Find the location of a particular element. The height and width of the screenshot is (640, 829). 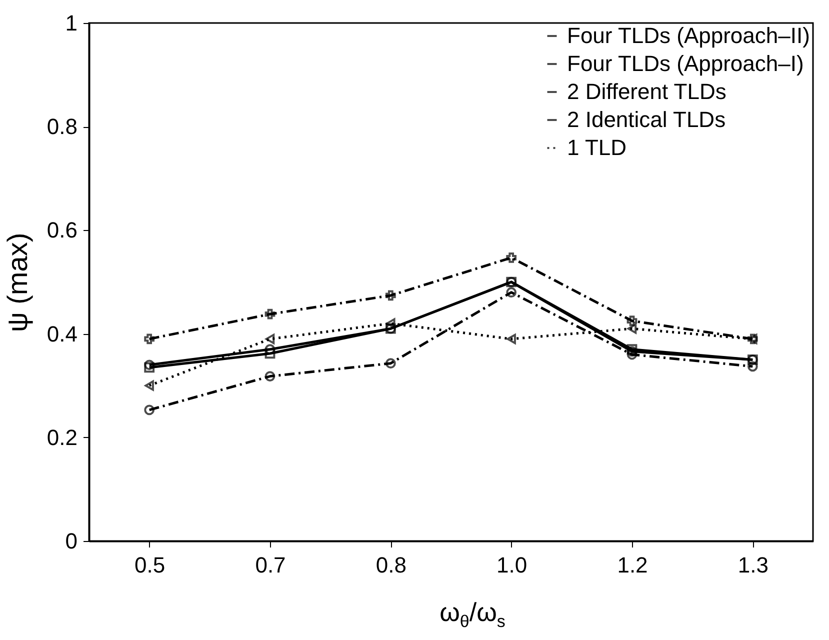

y-tick-label: 0.4 is located at coordinates (62, 333).